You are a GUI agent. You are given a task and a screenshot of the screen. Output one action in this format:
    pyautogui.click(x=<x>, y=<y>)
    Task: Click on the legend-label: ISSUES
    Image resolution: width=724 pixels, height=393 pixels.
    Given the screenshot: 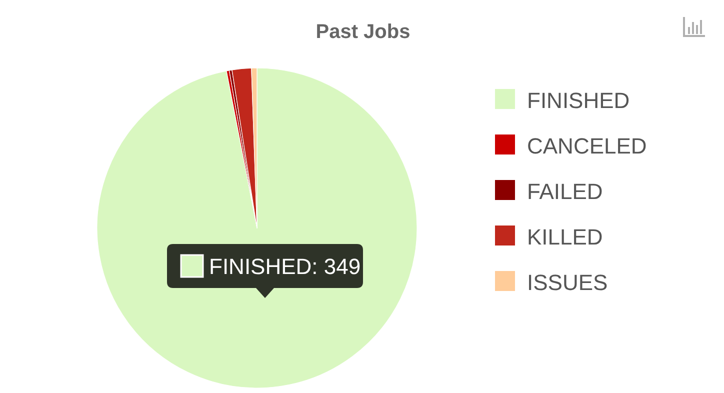 What is the action you would take?
    pyautogui.click(x=567, y=282)
    